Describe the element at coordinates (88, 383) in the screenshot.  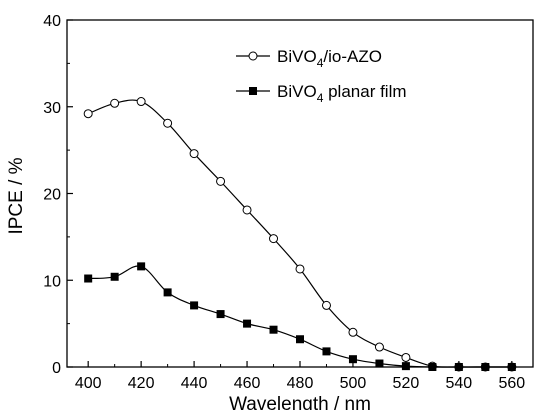
I see `x-tick-label: 400` at that location.